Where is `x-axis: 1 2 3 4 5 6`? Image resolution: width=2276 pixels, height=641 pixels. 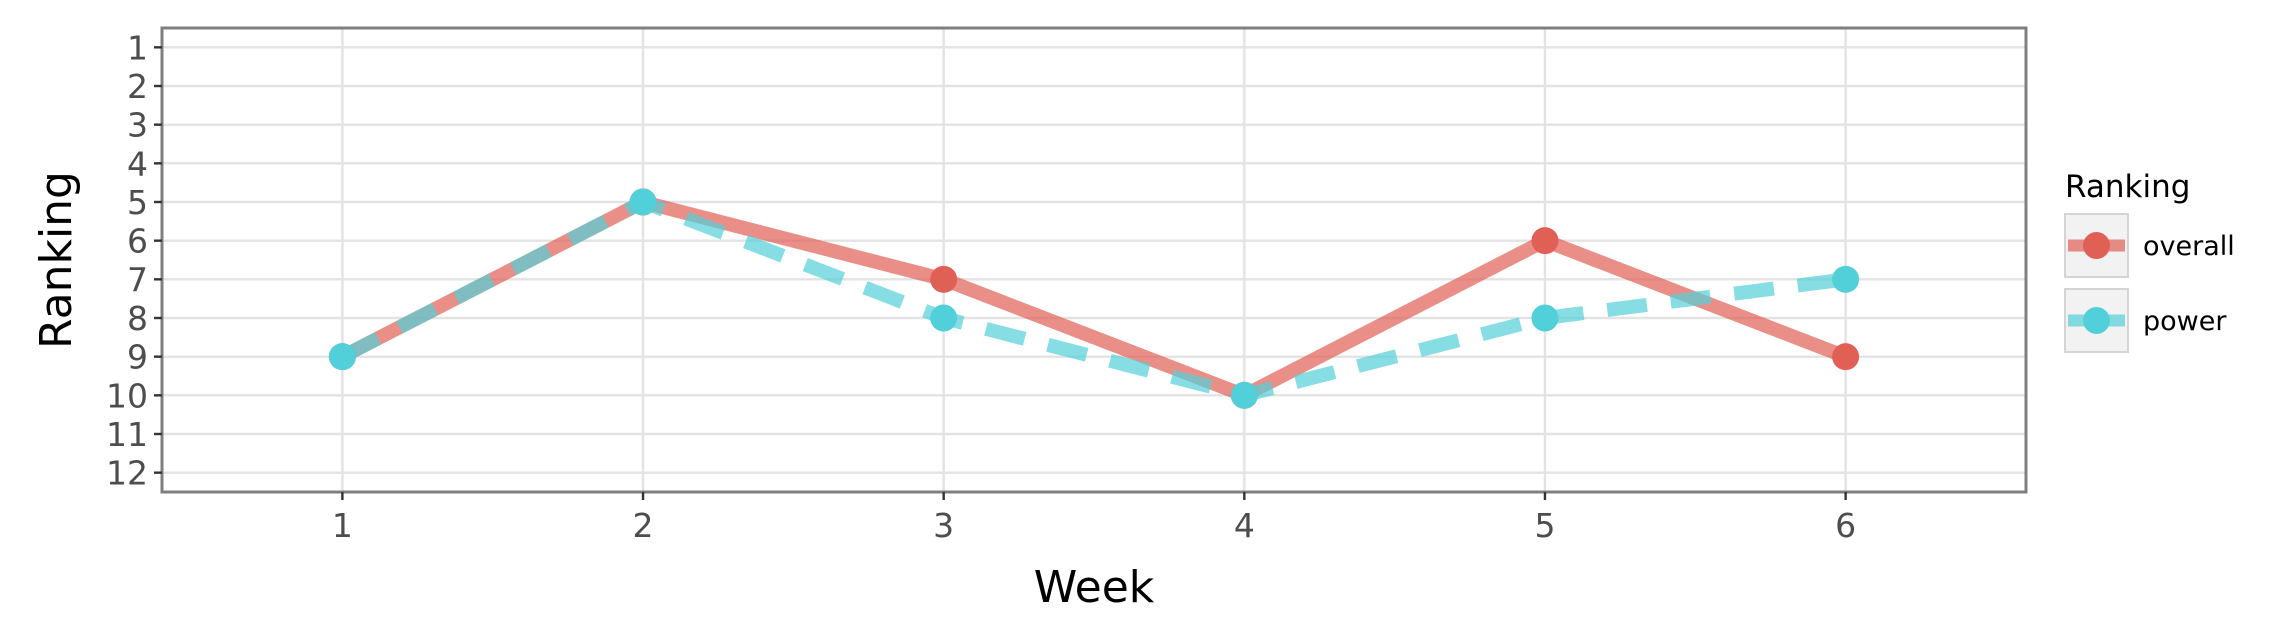
x-axis: 1 2 3 4 5 6 is located at coordinates (1094, 518).